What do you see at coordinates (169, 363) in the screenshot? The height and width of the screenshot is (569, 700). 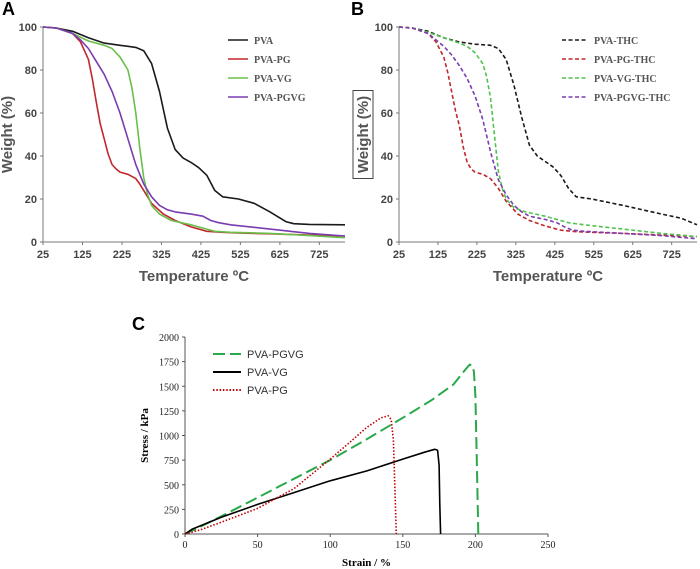 I see `y-tick-label: 1750` at bounding box center [169, 363].